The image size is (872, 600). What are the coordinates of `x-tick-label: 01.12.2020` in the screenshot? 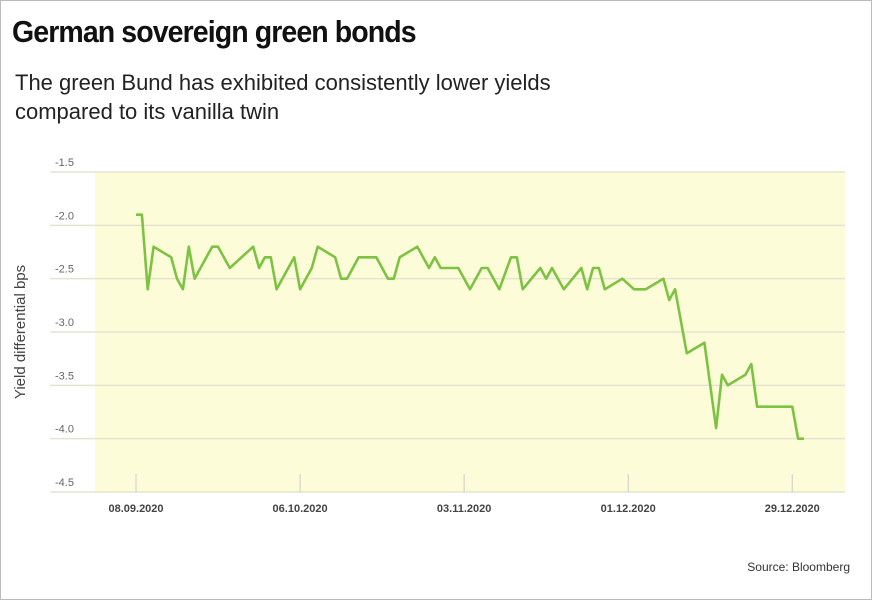 It's located at (628, 509).